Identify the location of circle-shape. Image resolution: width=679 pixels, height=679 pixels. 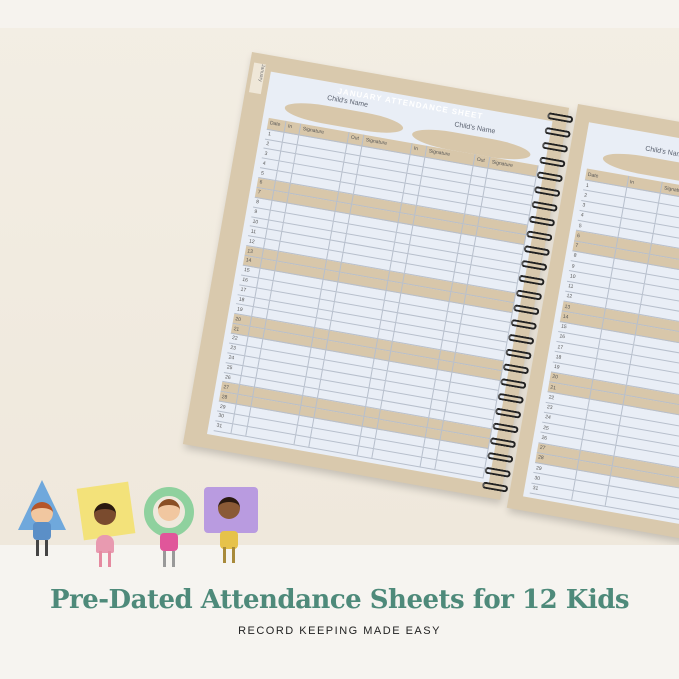
(169, 512).